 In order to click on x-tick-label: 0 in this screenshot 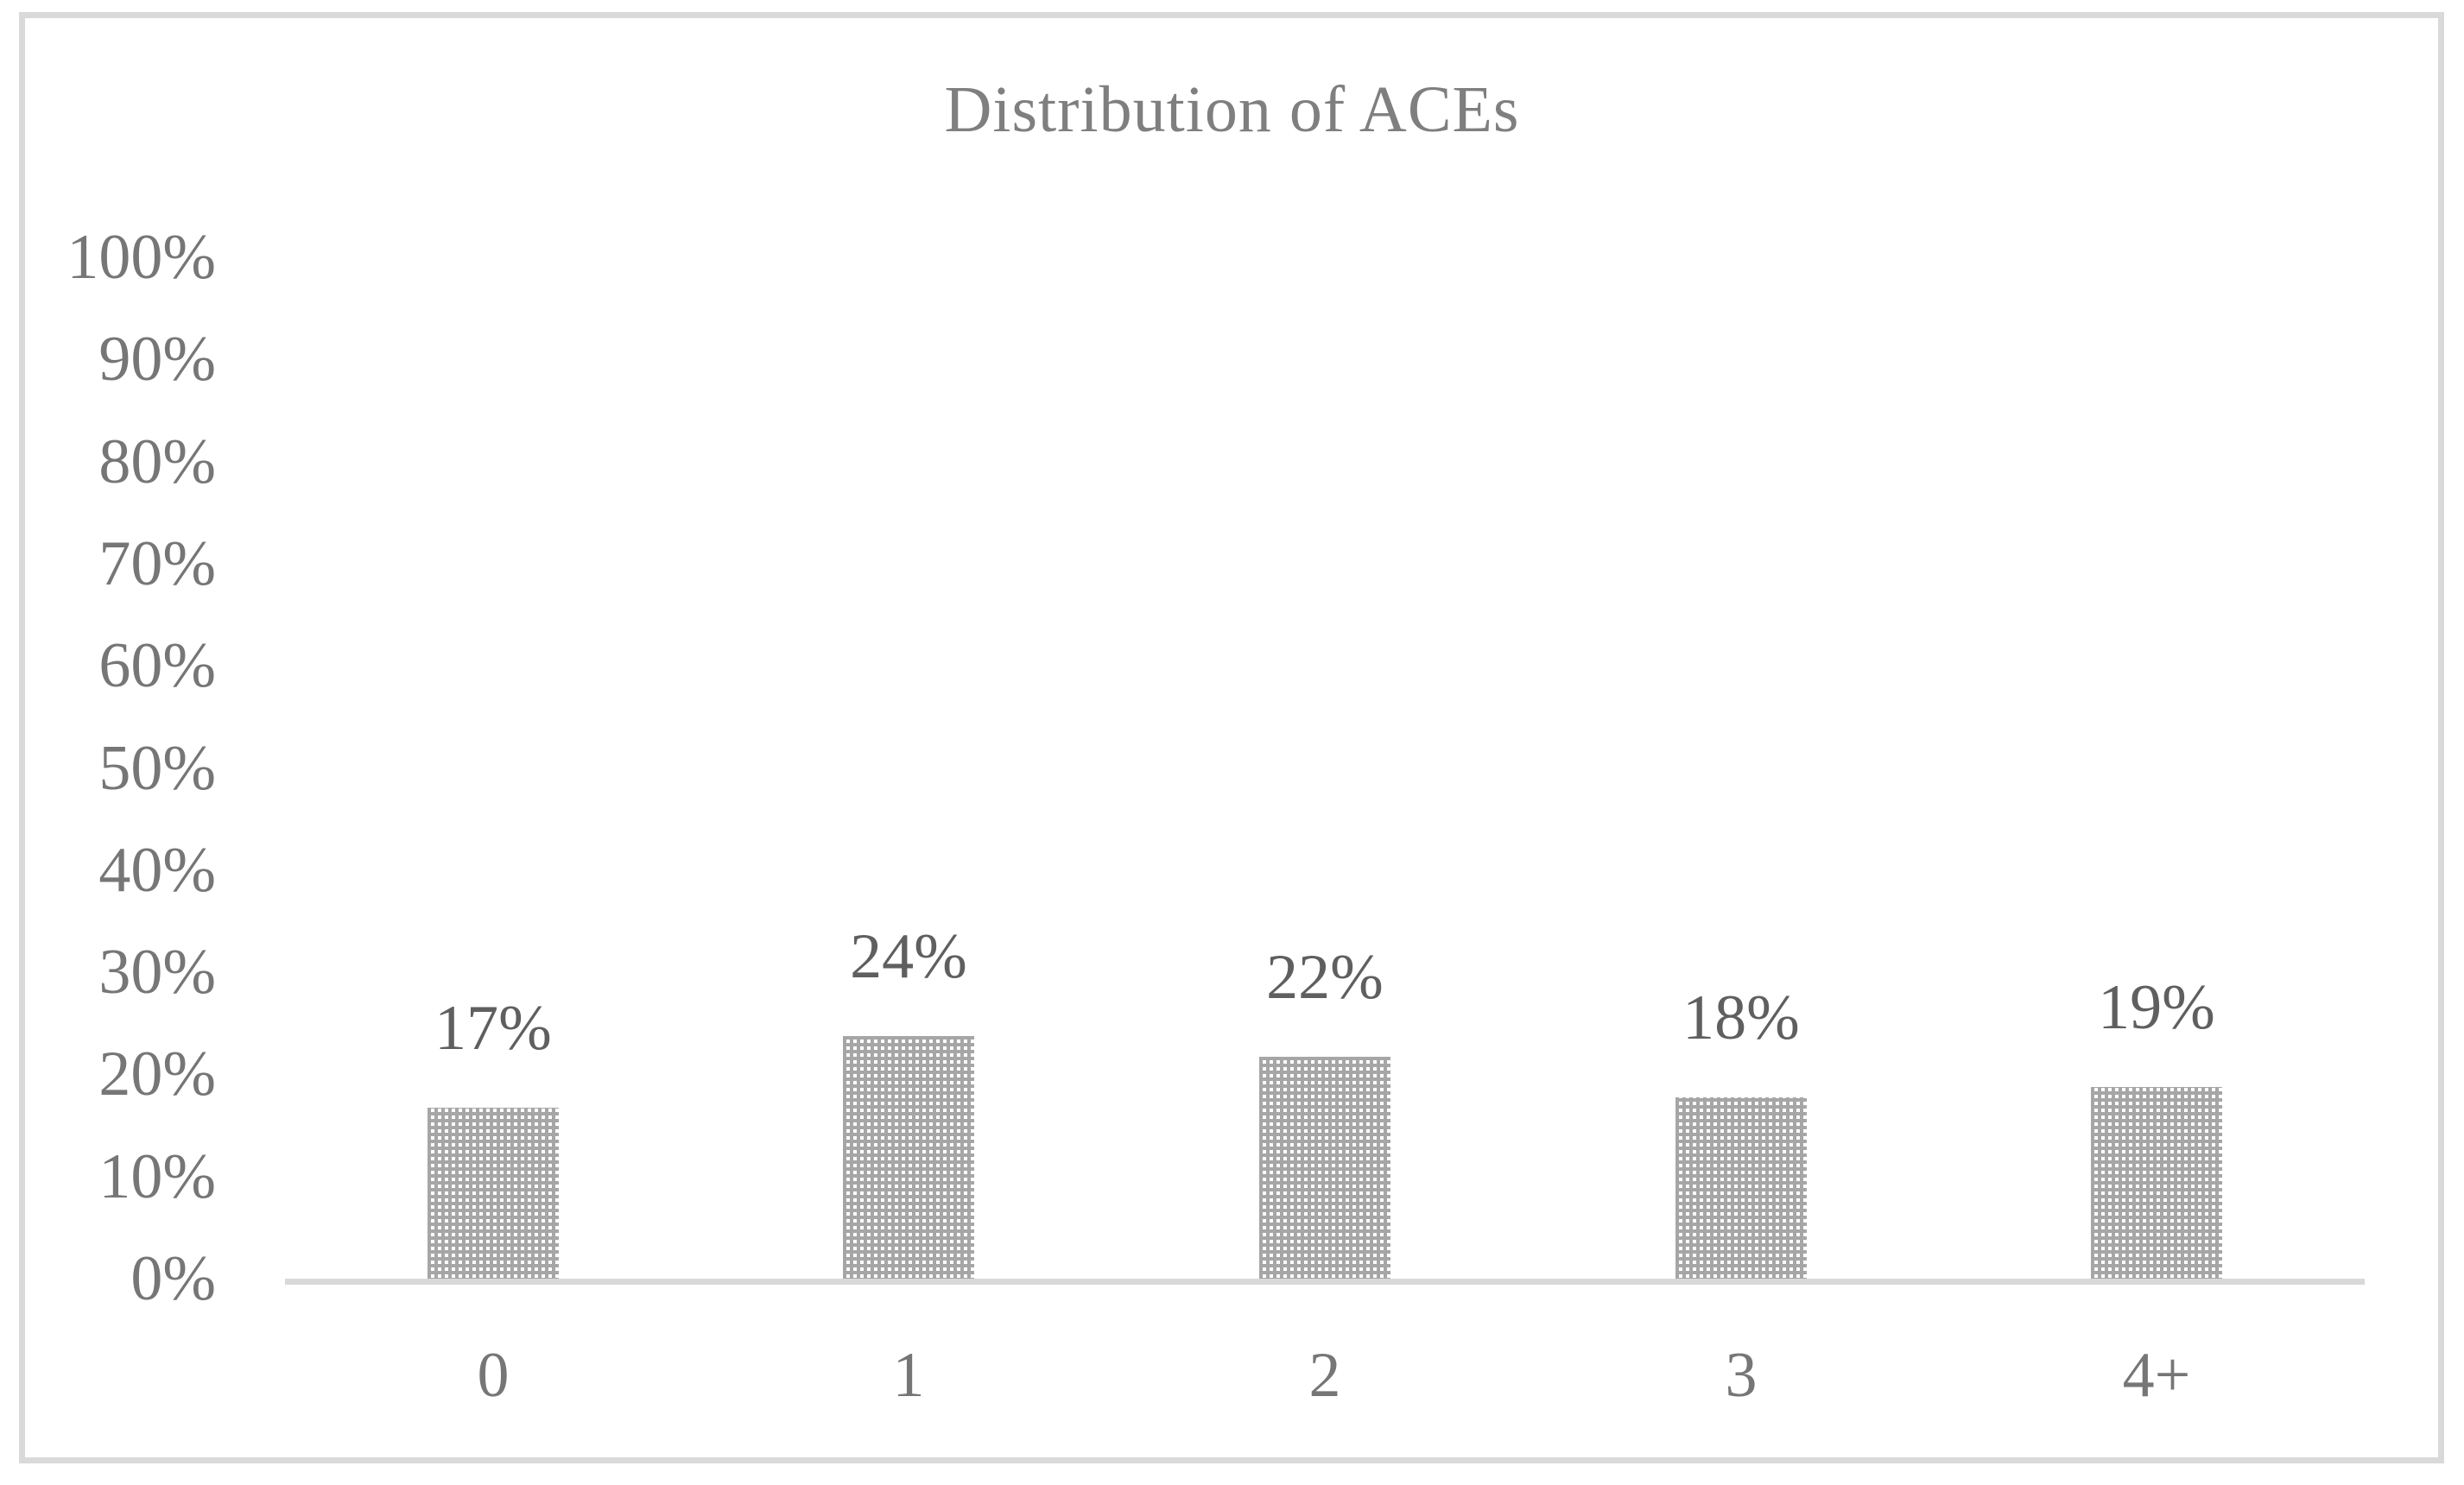, I will do `click(493, 1375)`.